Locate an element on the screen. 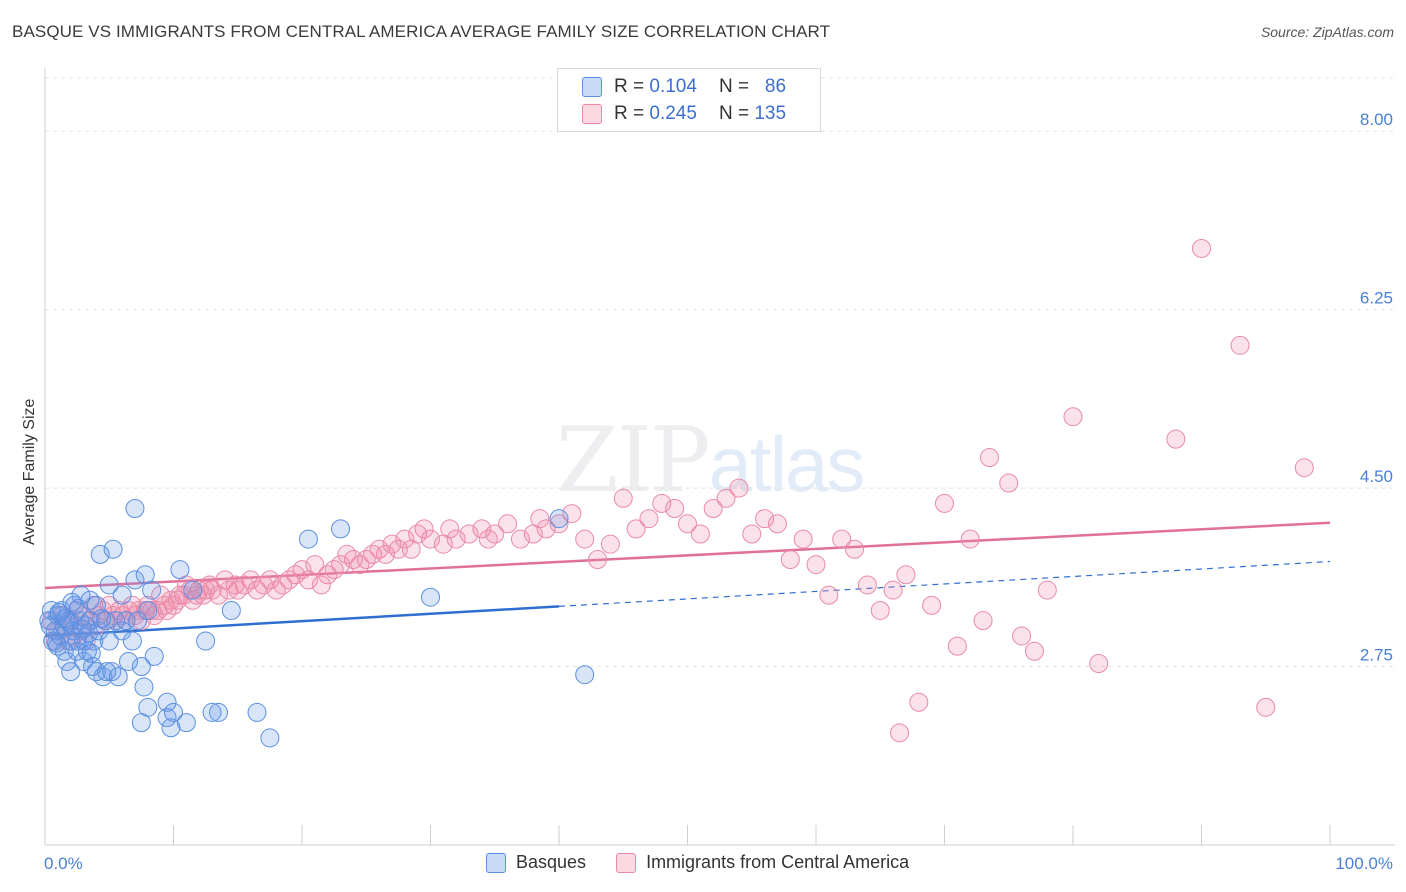  y-axis-label: Average Family Size is located at coordinates (29, 471).